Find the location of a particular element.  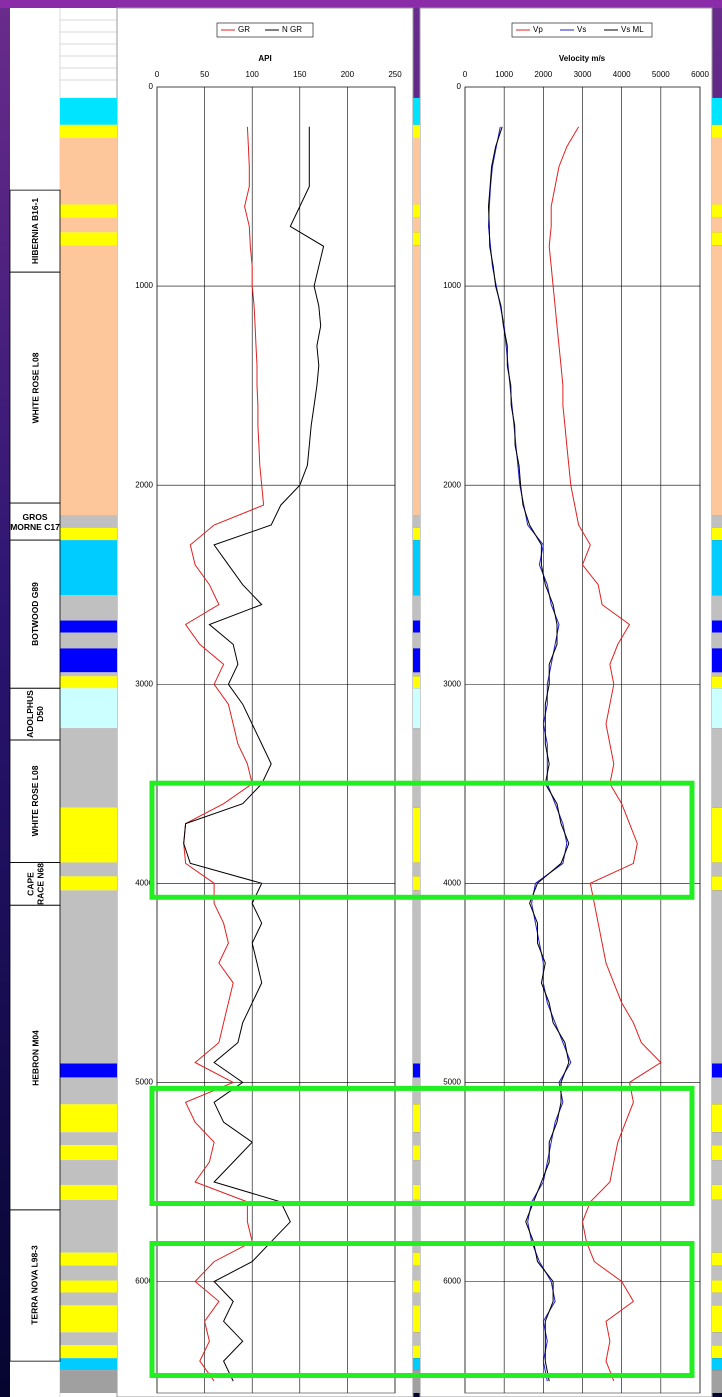

x-tick-label: 100 is located at coordinates (253, 74).